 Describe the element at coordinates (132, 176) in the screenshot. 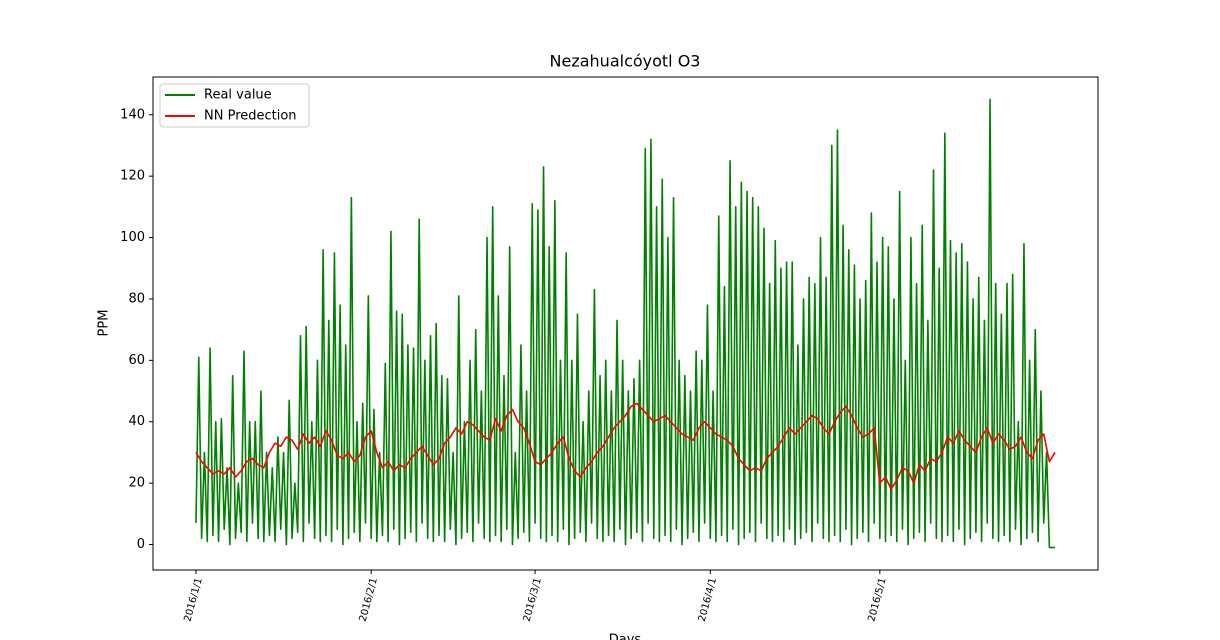

I see `y-tick-label: 120` at that location.